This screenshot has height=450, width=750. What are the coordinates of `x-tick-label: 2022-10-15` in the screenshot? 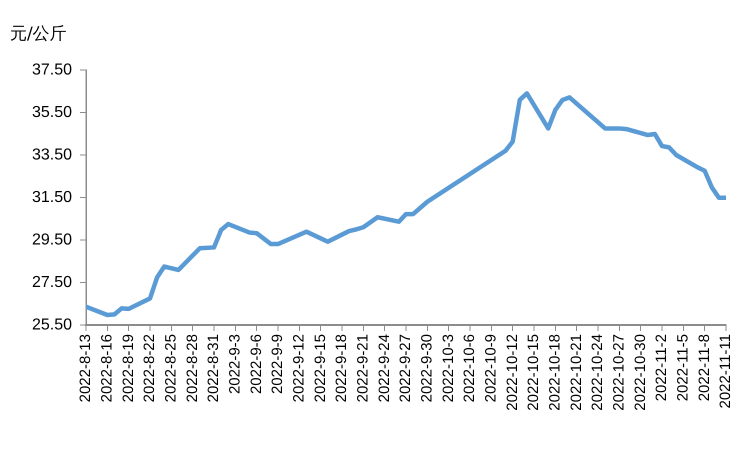 It's located at (533, 372).